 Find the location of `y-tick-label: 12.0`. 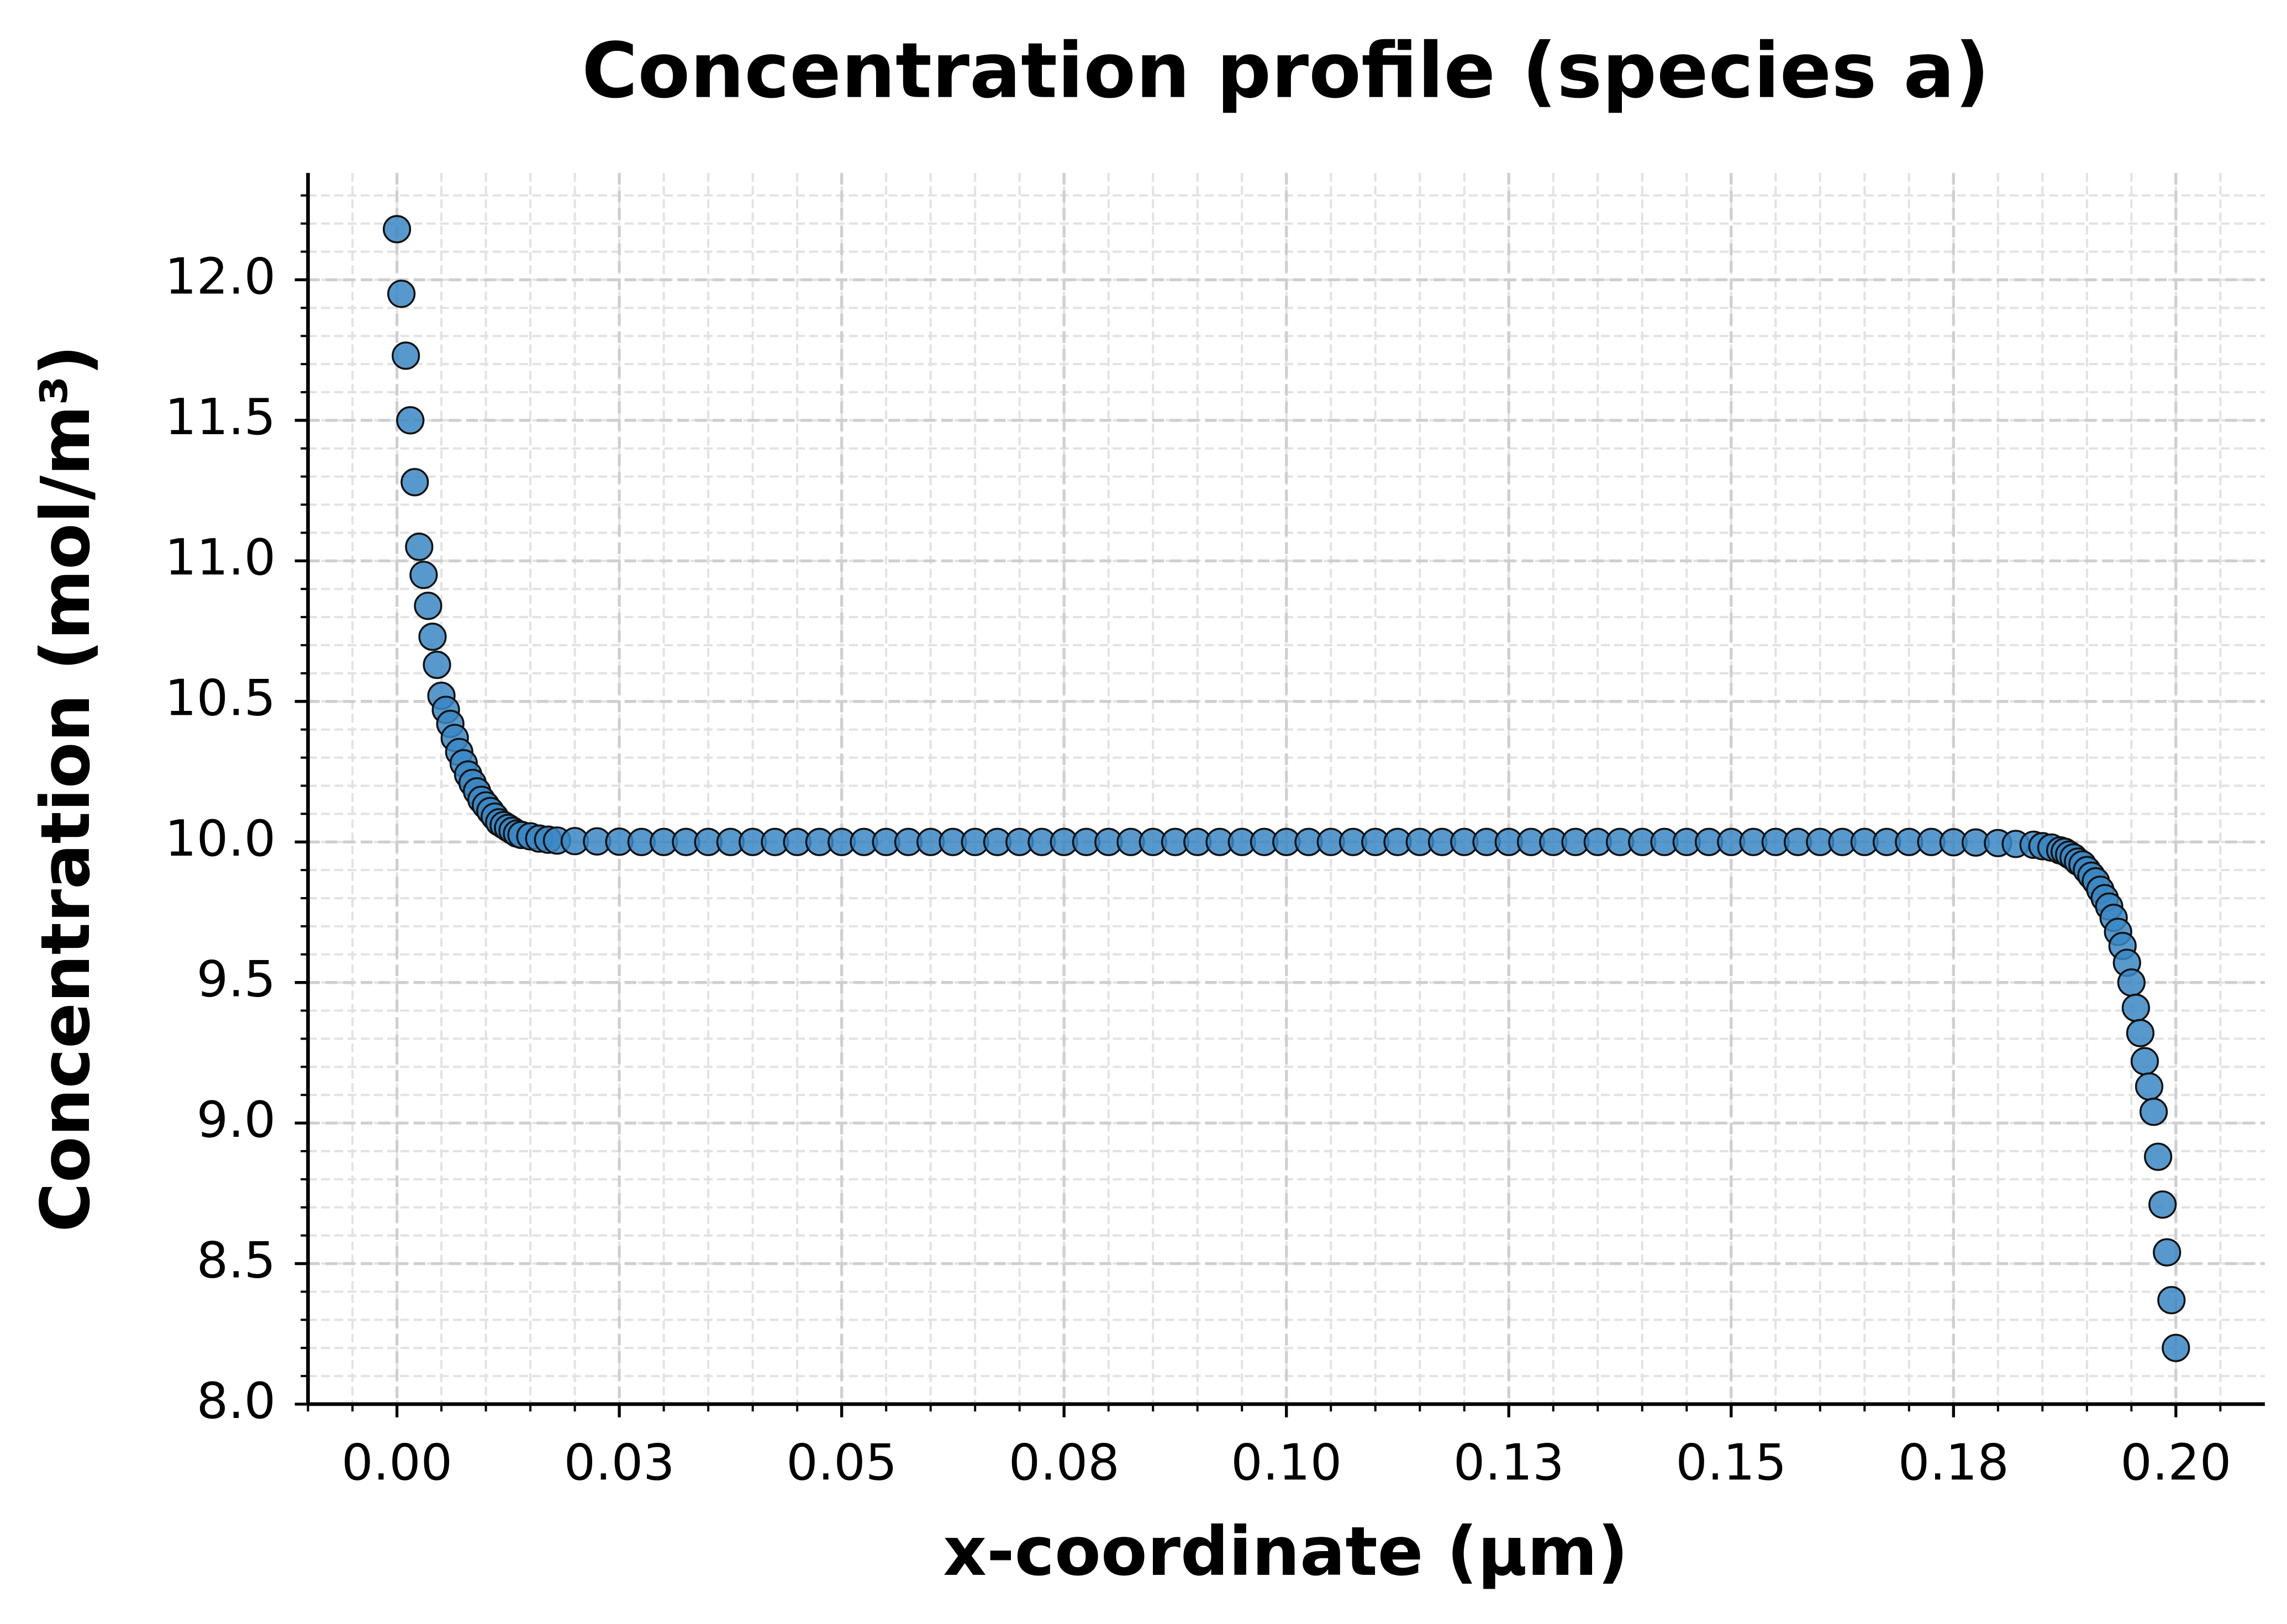

y-tick-label: 12.0 is located at coordinates (221, 276).